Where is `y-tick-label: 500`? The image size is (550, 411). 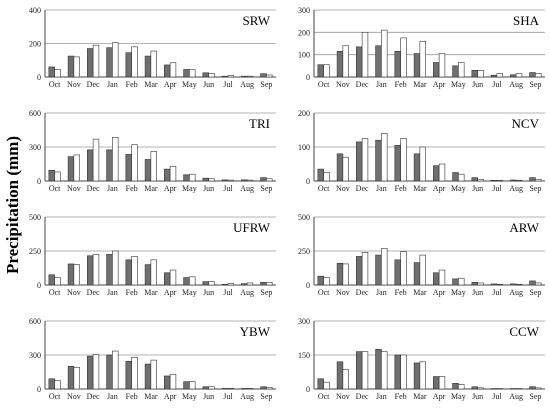
y-tick-label: 500 is located at coordinates (304, 217).